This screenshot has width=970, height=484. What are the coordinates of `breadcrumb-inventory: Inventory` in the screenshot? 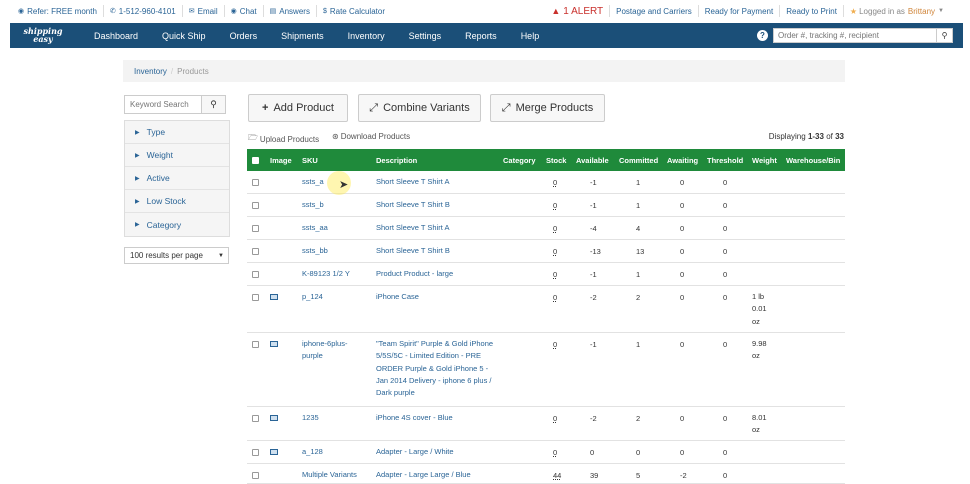 It's located at (150, 71).